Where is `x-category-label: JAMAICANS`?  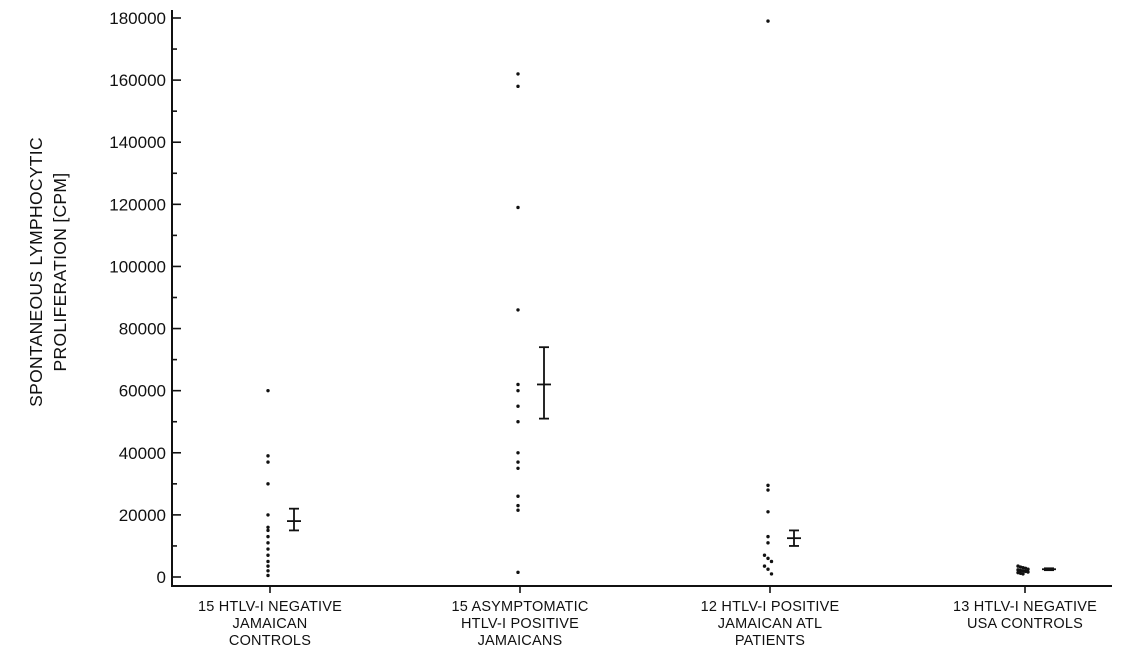
x-category-label: JAMAICANS is located at coordinates (520, 641).